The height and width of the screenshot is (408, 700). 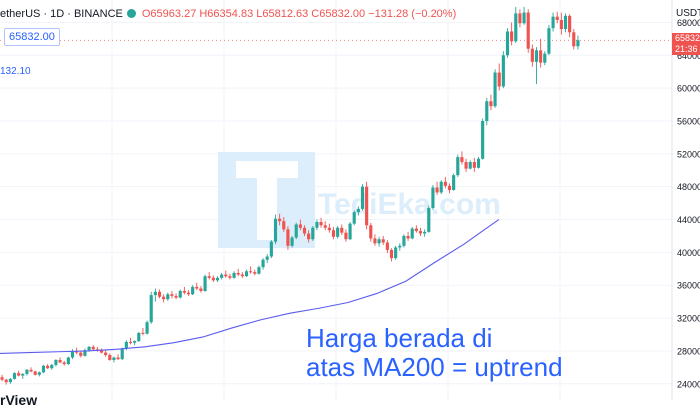 I want to click on y-tick-label: 36000, so click(x=688, y=286).